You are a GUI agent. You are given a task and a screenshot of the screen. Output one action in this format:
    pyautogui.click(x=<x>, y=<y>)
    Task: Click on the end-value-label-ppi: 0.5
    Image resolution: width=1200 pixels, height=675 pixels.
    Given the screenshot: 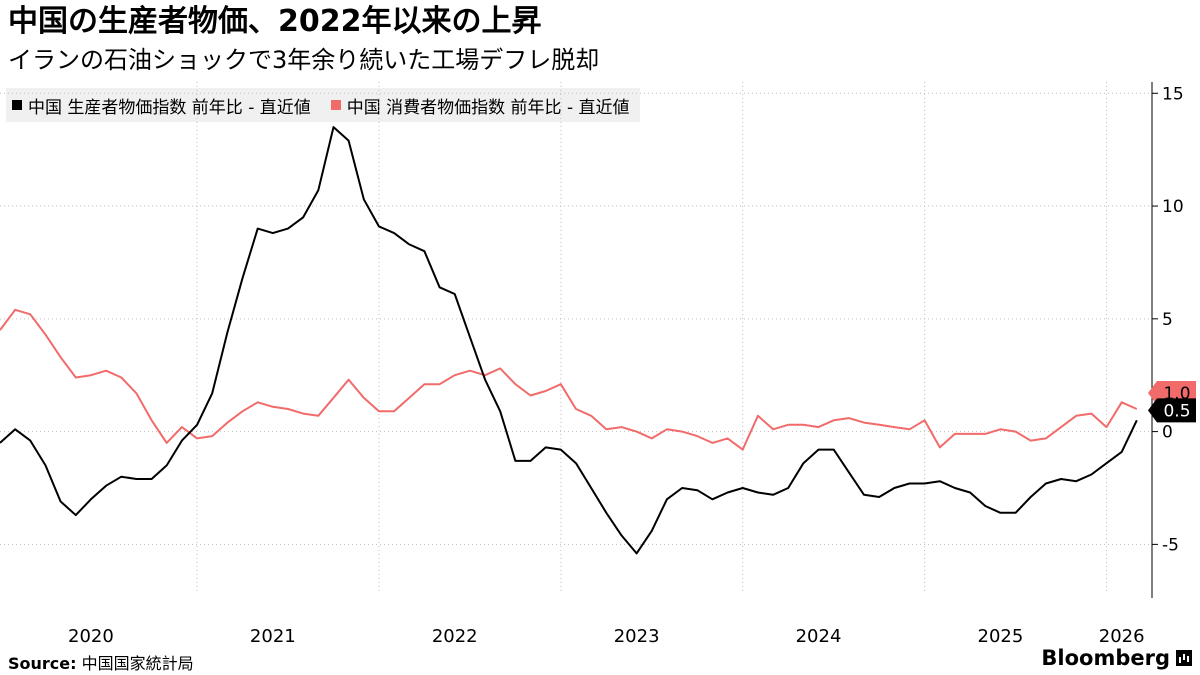 What is the action you would take?
    pyautogui.click(x=1176, y=411)
    